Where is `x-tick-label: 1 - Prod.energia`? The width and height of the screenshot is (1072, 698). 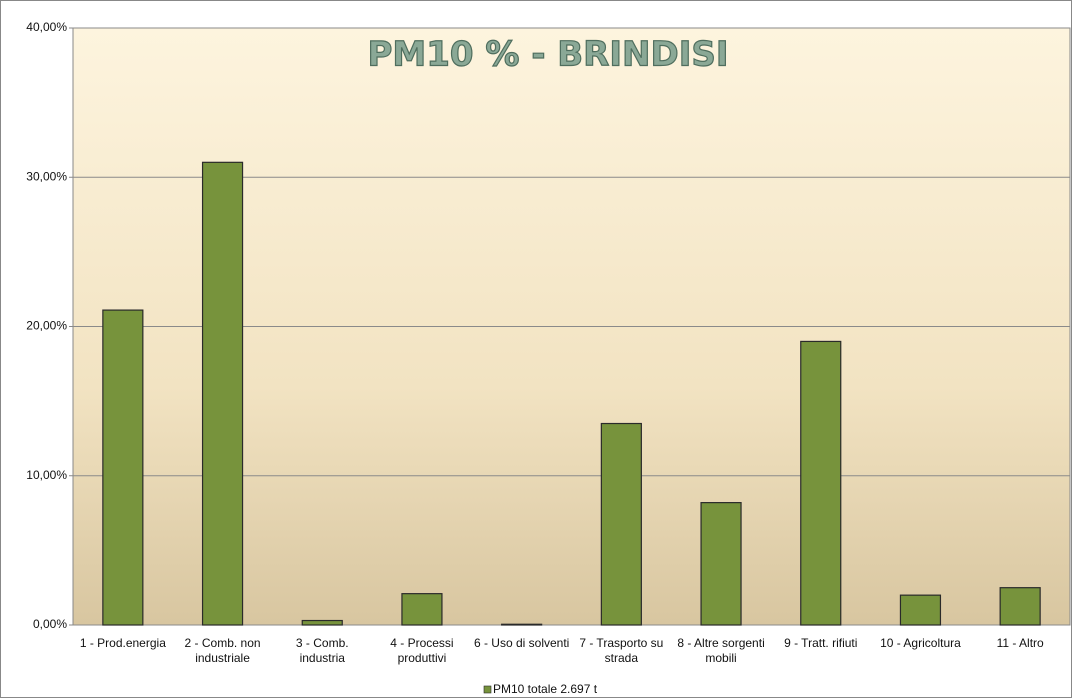
x-tick-label: 1 - Prod.energia is located at coordinates (122, 643).